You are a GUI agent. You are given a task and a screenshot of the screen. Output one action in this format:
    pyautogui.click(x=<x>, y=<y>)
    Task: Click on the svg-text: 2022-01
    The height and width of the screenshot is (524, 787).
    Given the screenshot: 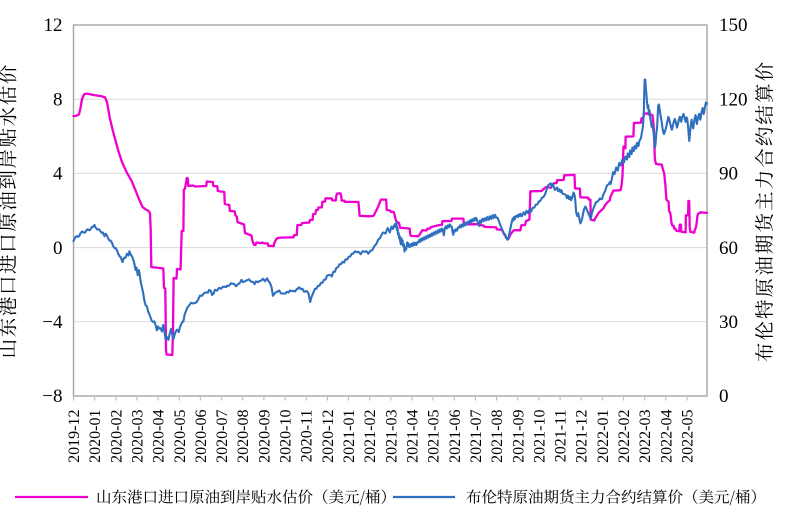 What is the action you would take?
    pyautogui.click(x=603, y=436)
    